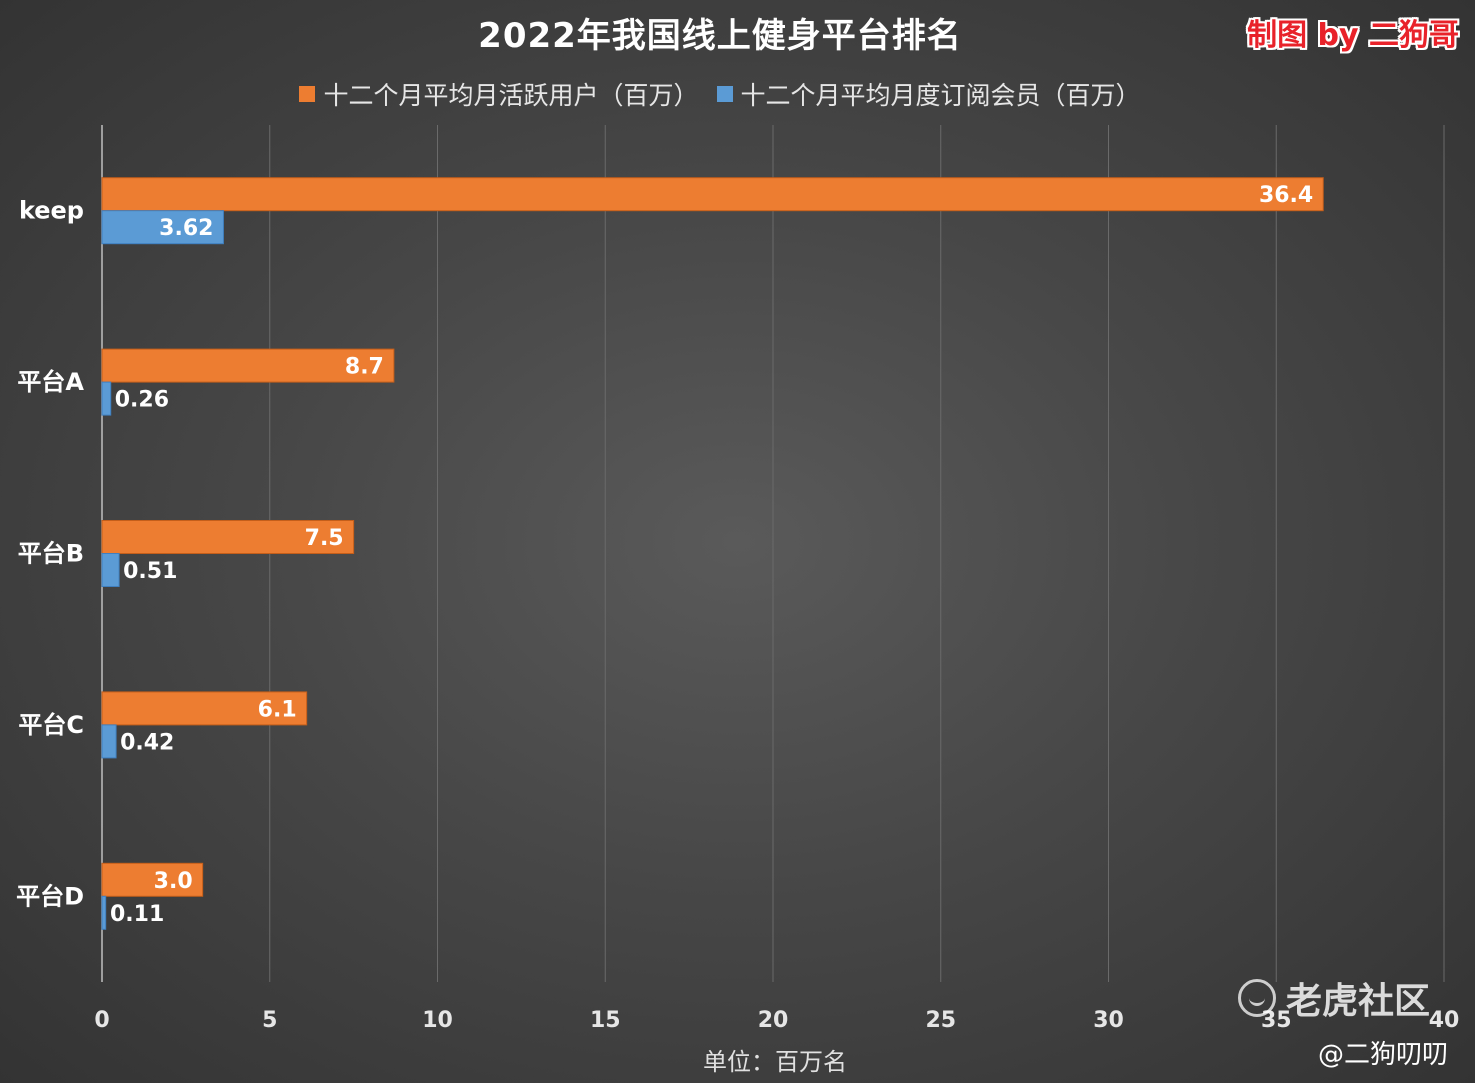 Image resolution: width=1475 pixels, height=1083 pixels. What do you see at coordinates (307, 94) in the screenshot?
I see `legend-swatch-orange` at bounding box center [307, 94].